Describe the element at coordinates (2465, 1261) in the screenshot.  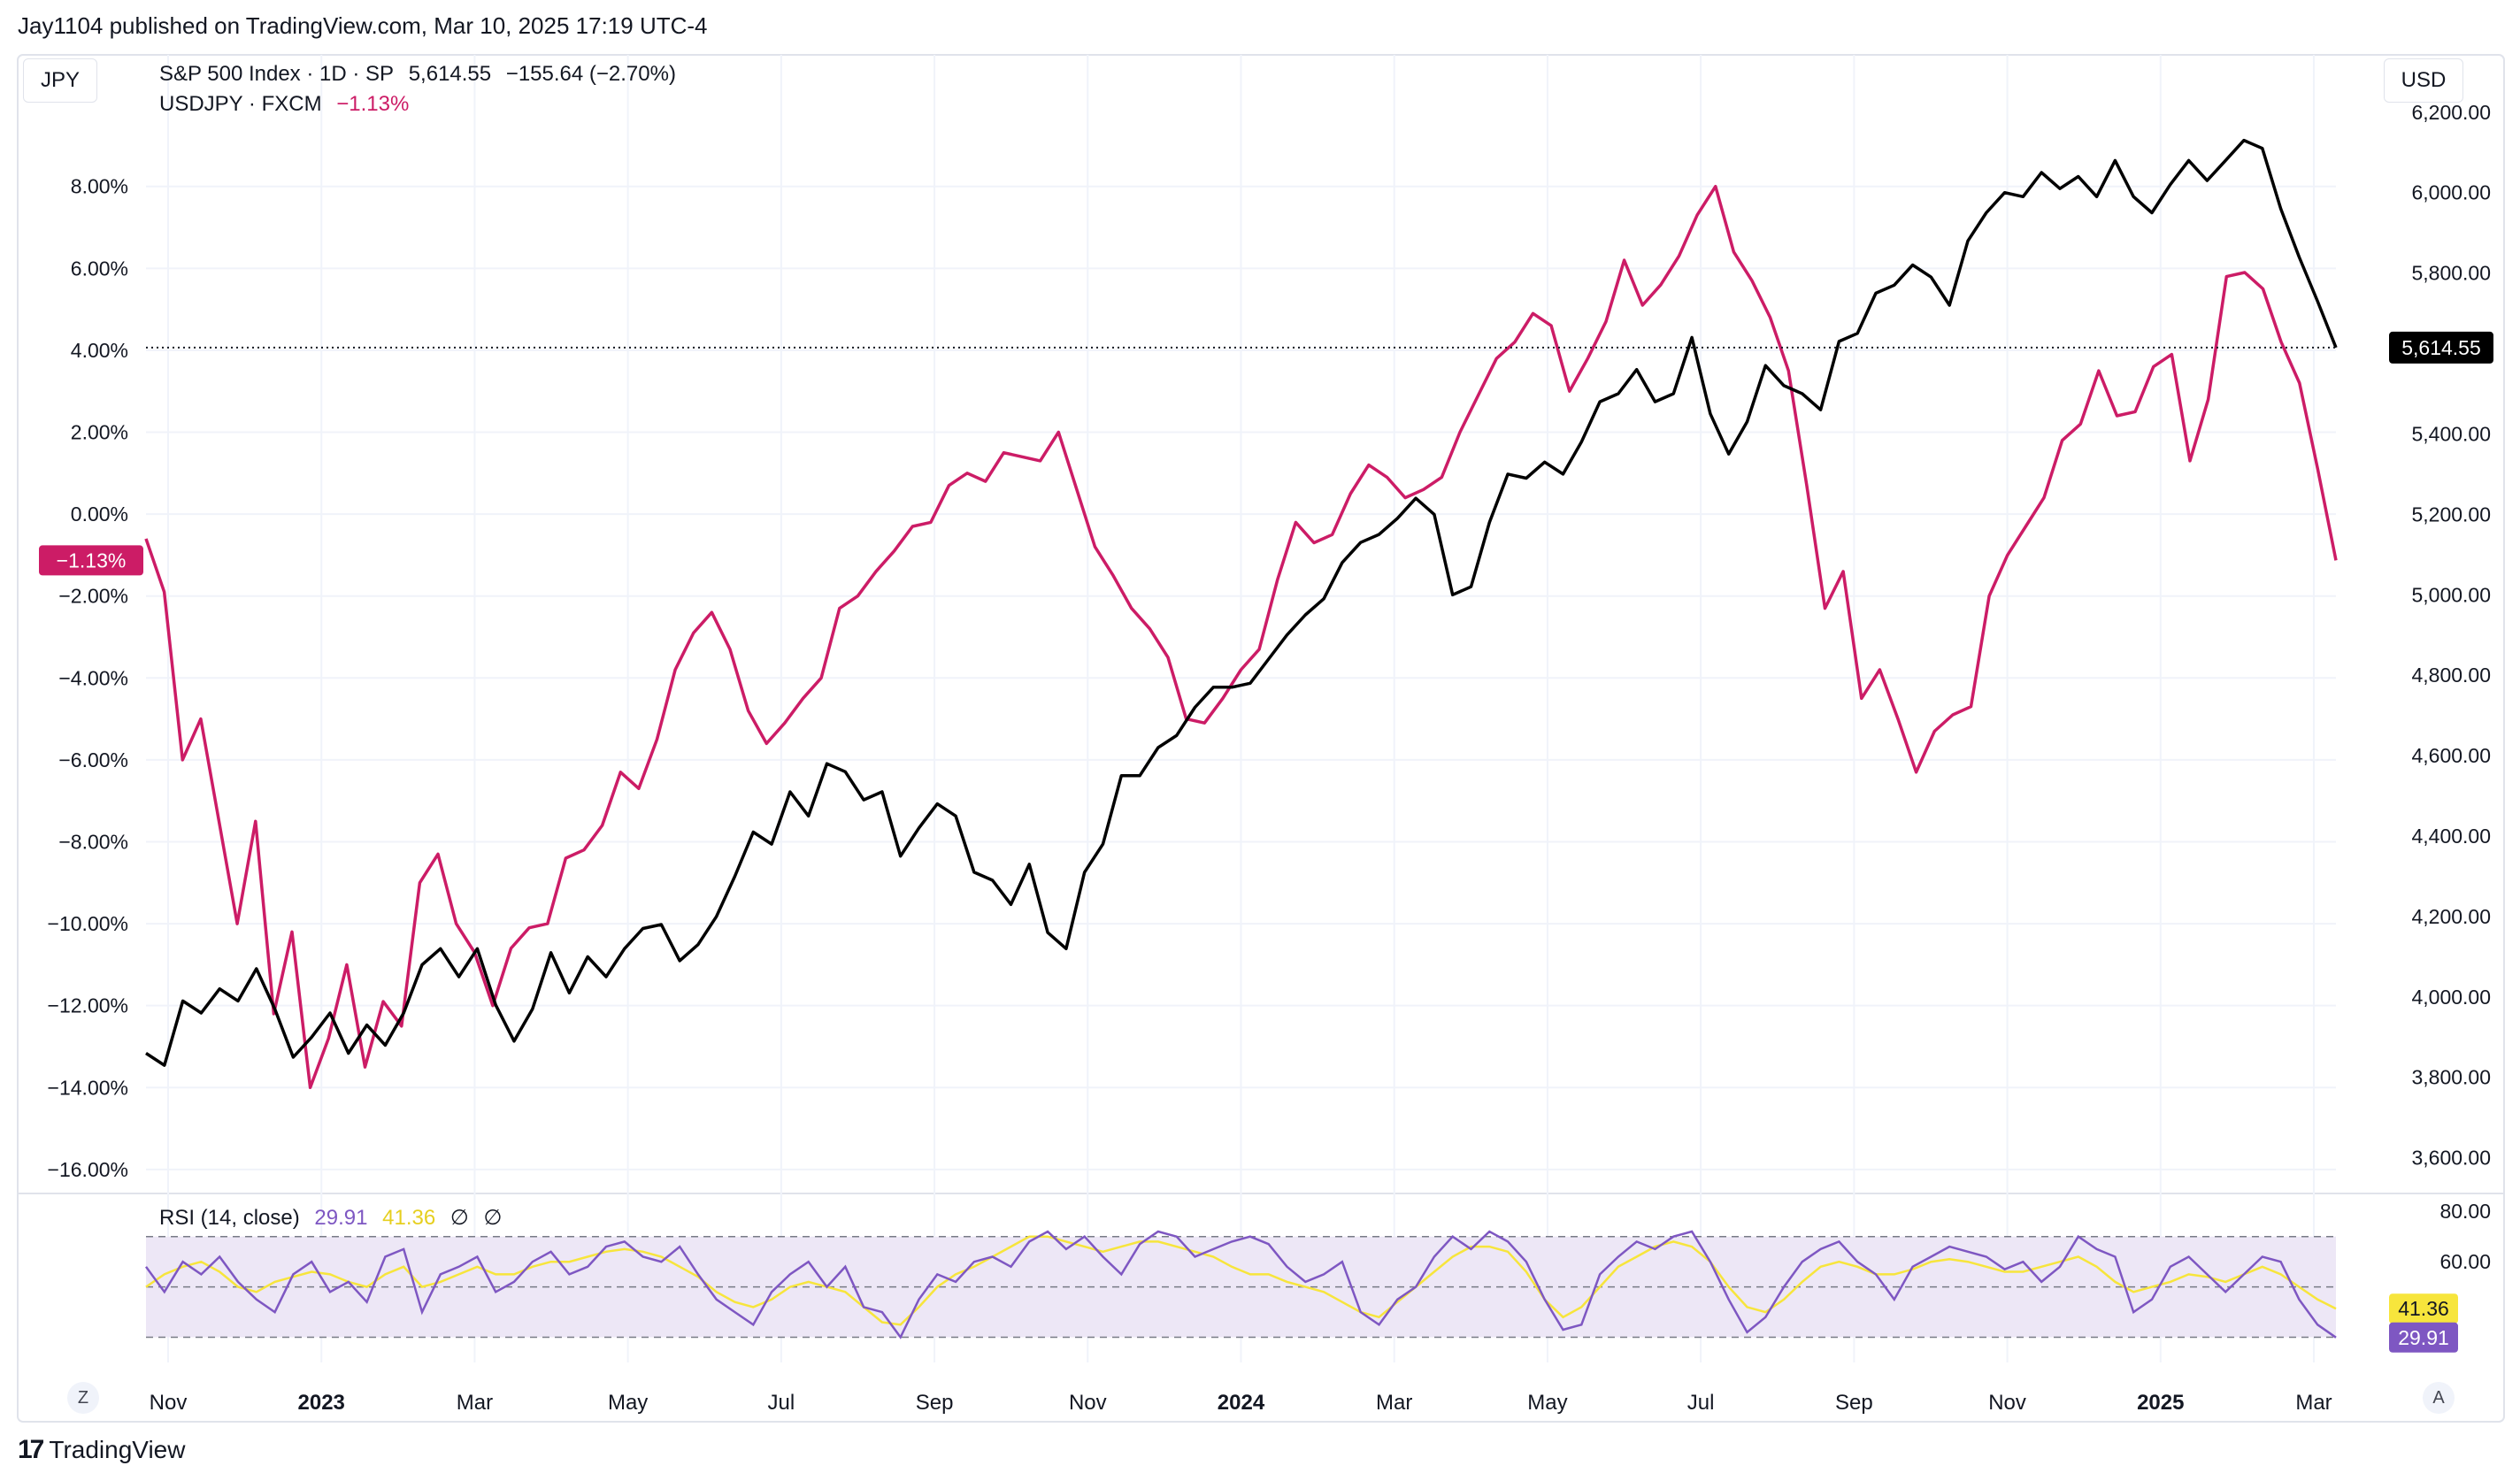
I see `rsi-axis-tick: 60.00` at that location.